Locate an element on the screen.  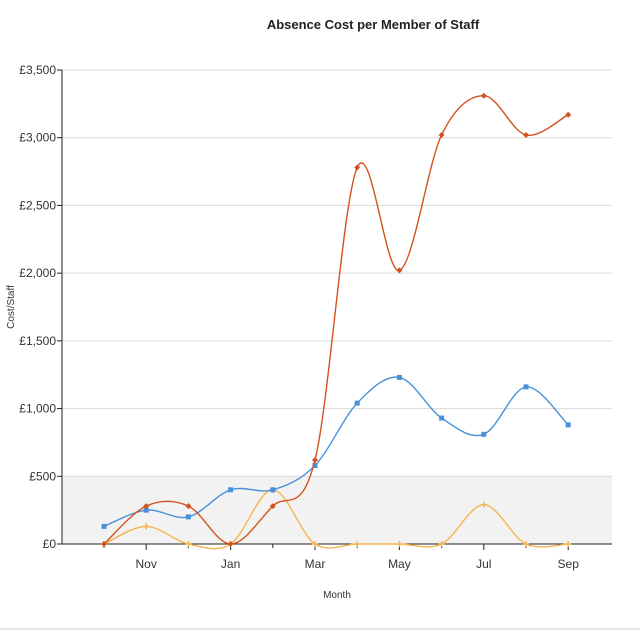
x-tick-label: Mar is located at coordinates (315, 564).